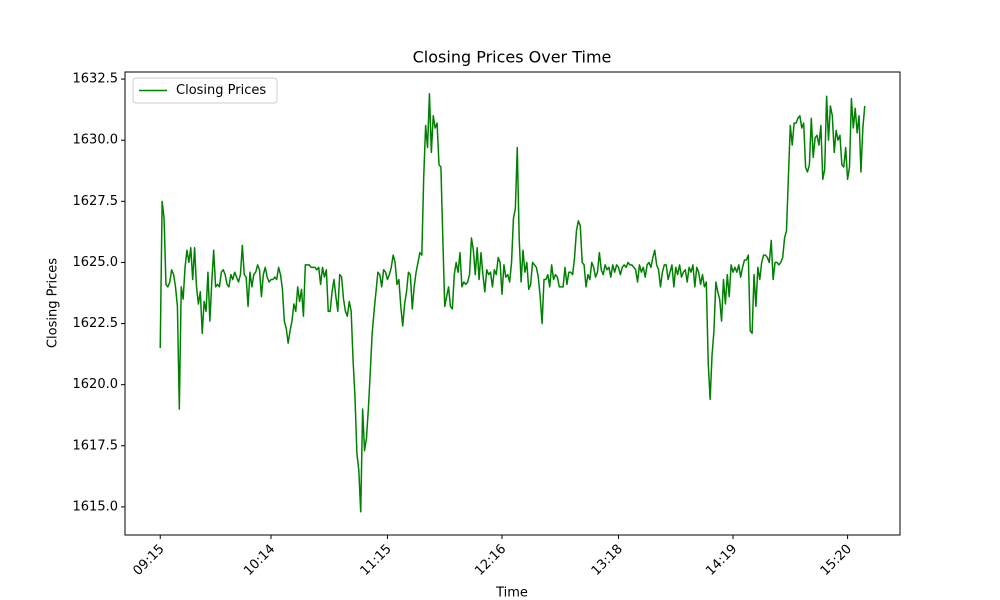 This screenshot has height=600, width=1000. What do you see at coordinates (512, 57) in the screenshot?
I see `chart-title: Closing Prices Over Time` at bounding box center [512, 57].